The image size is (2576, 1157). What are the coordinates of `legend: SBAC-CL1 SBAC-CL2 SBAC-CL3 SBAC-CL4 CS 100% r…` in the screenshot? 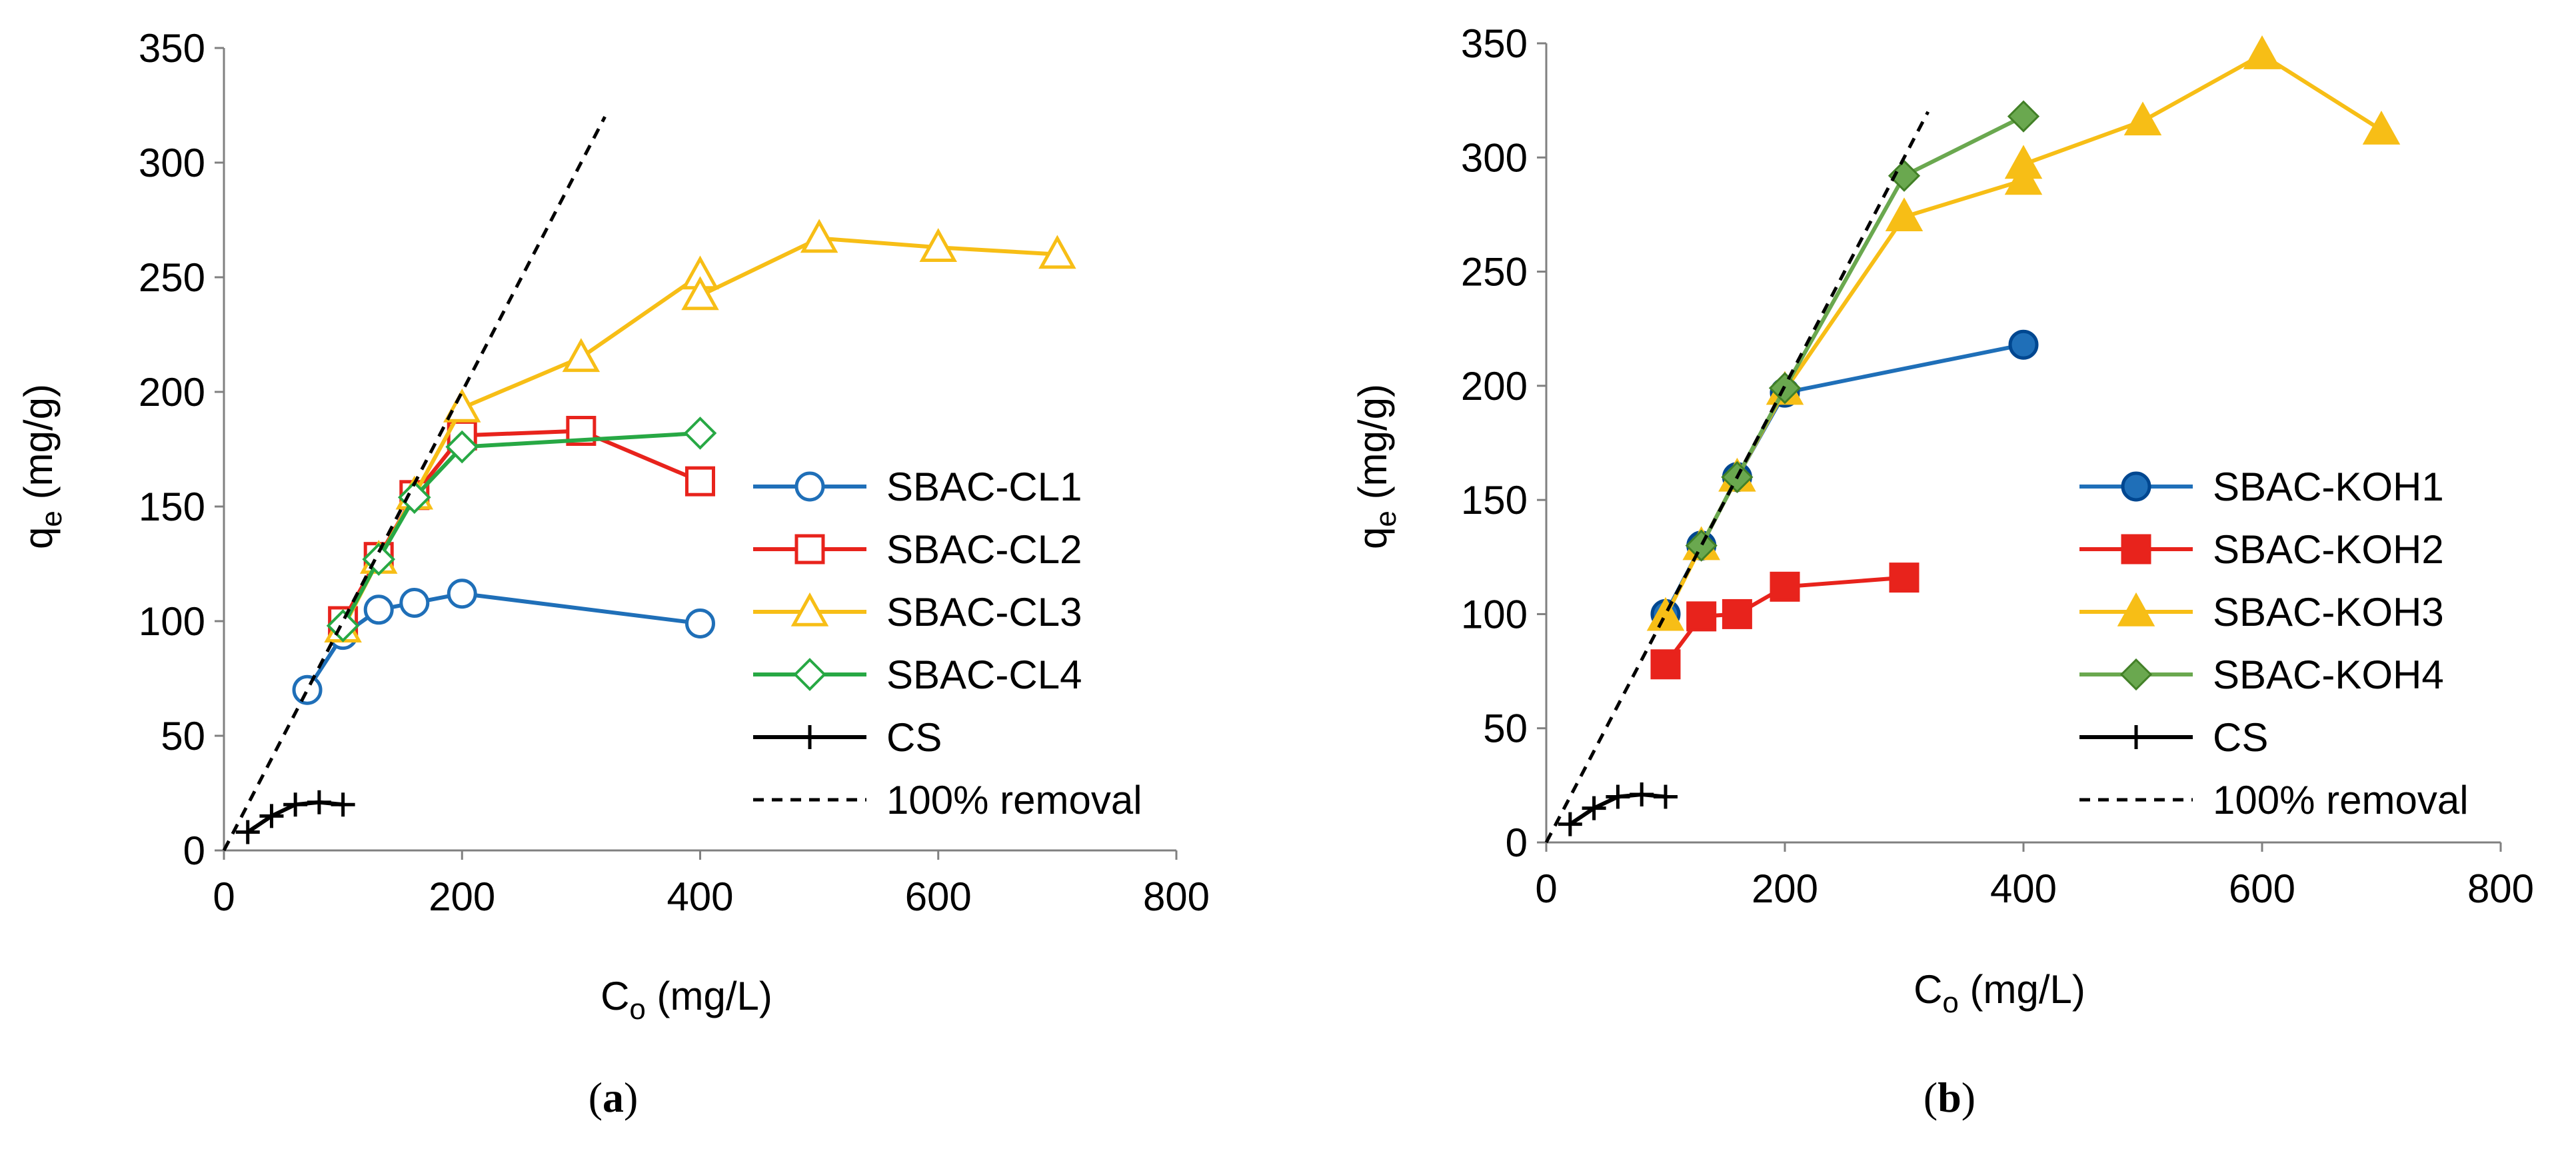 It's located at (948, 644).